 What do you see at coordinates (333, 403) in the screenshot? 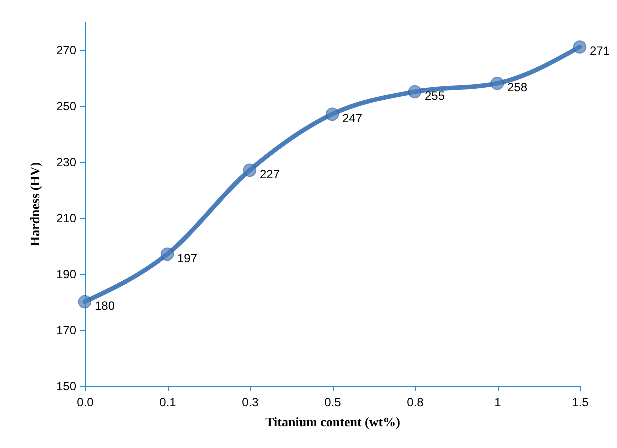
I see `x-tick-label: 0.5` at bounding box center [333, 403].